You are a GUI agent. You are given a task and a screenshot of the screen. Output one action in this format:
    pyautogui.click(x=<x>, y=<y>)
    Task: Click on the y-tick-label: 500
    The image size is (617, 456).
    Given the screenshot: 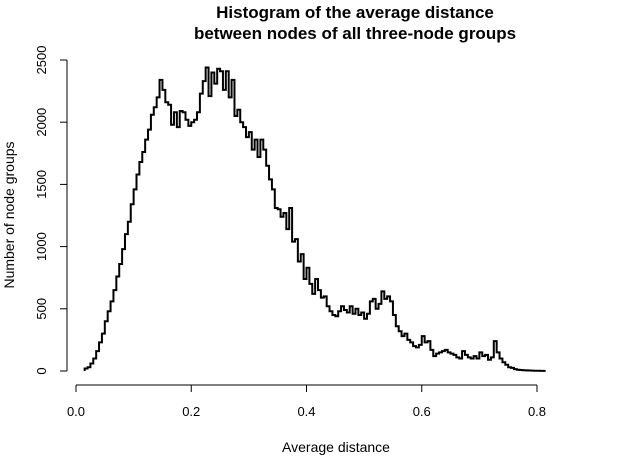 What is the action you would take?
    pyautogui.click(x=41, y=309)
    